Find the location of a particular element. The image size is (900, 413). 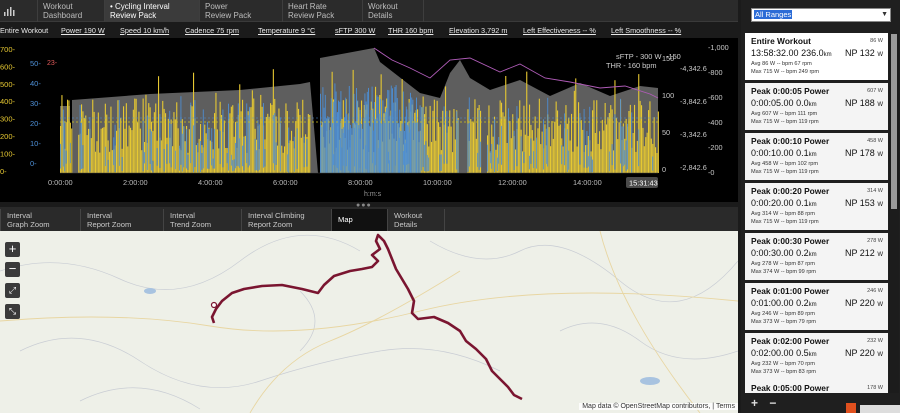

expand-icon: ⤢ is located at coordinates (12, 290).